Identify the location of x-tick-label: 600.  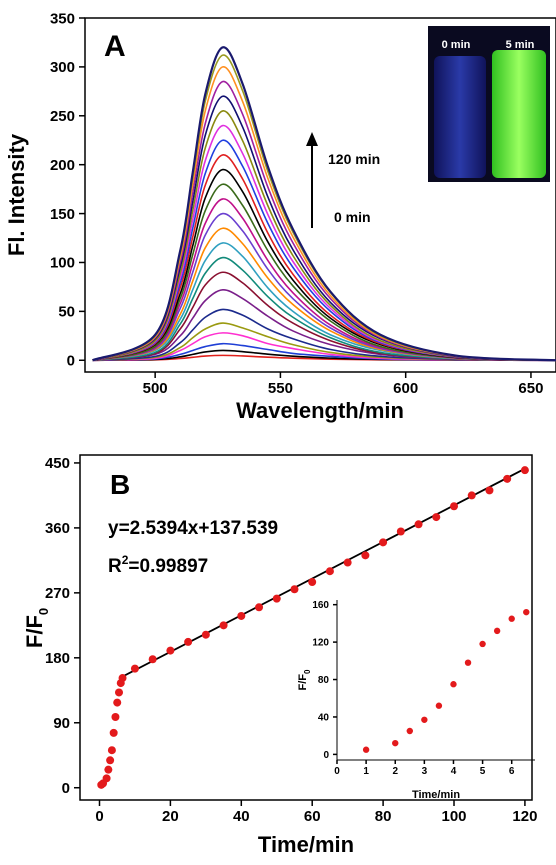
(405, 388).